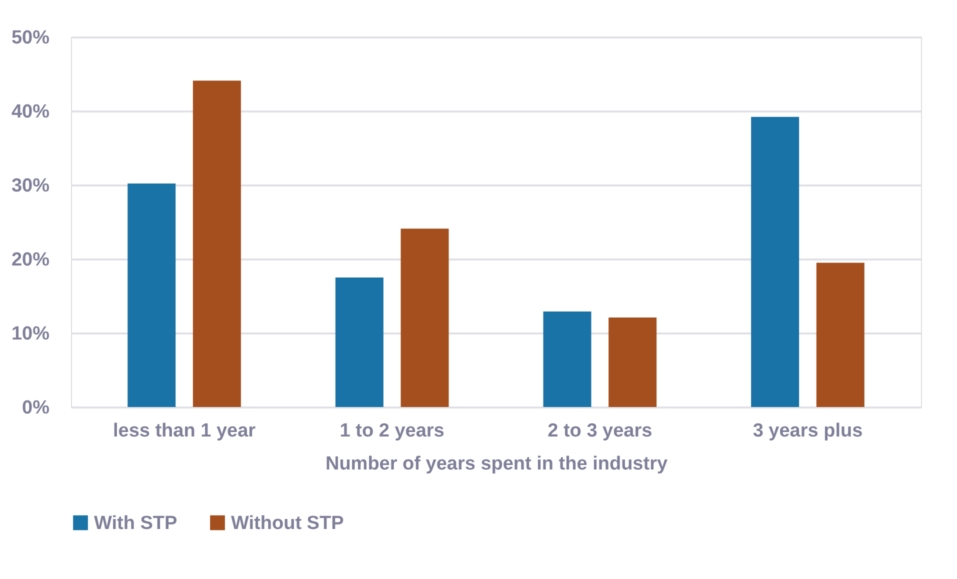 This screenshot has width=957, height=579. Describe the element at coordinates (136, 523) in the screenshot. I see `legend-label: With STP` at that location.